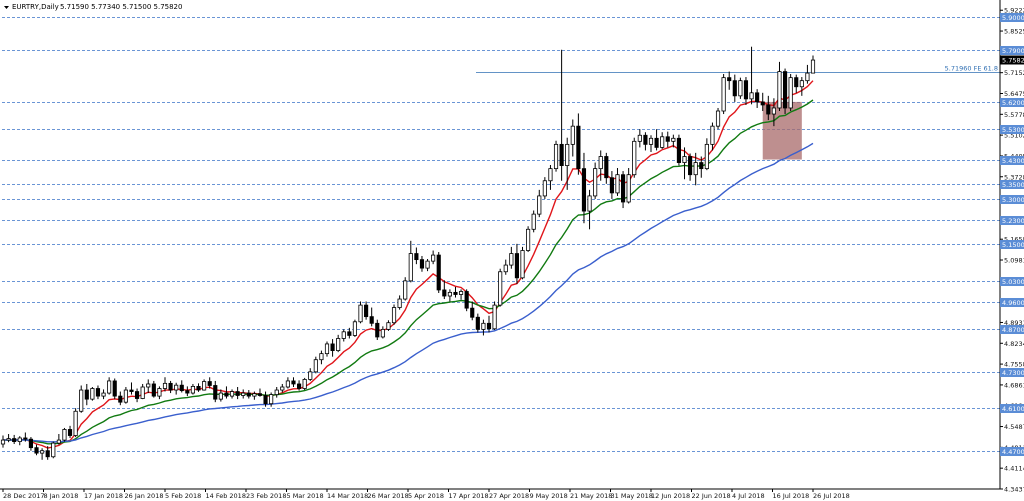 This screenshot has height=501, width=1024. What do you see at coordinates (103, 496) in the screenshot?
I see `x-tick-label: 17 Jan 2018` at bounding box center [103, 496].